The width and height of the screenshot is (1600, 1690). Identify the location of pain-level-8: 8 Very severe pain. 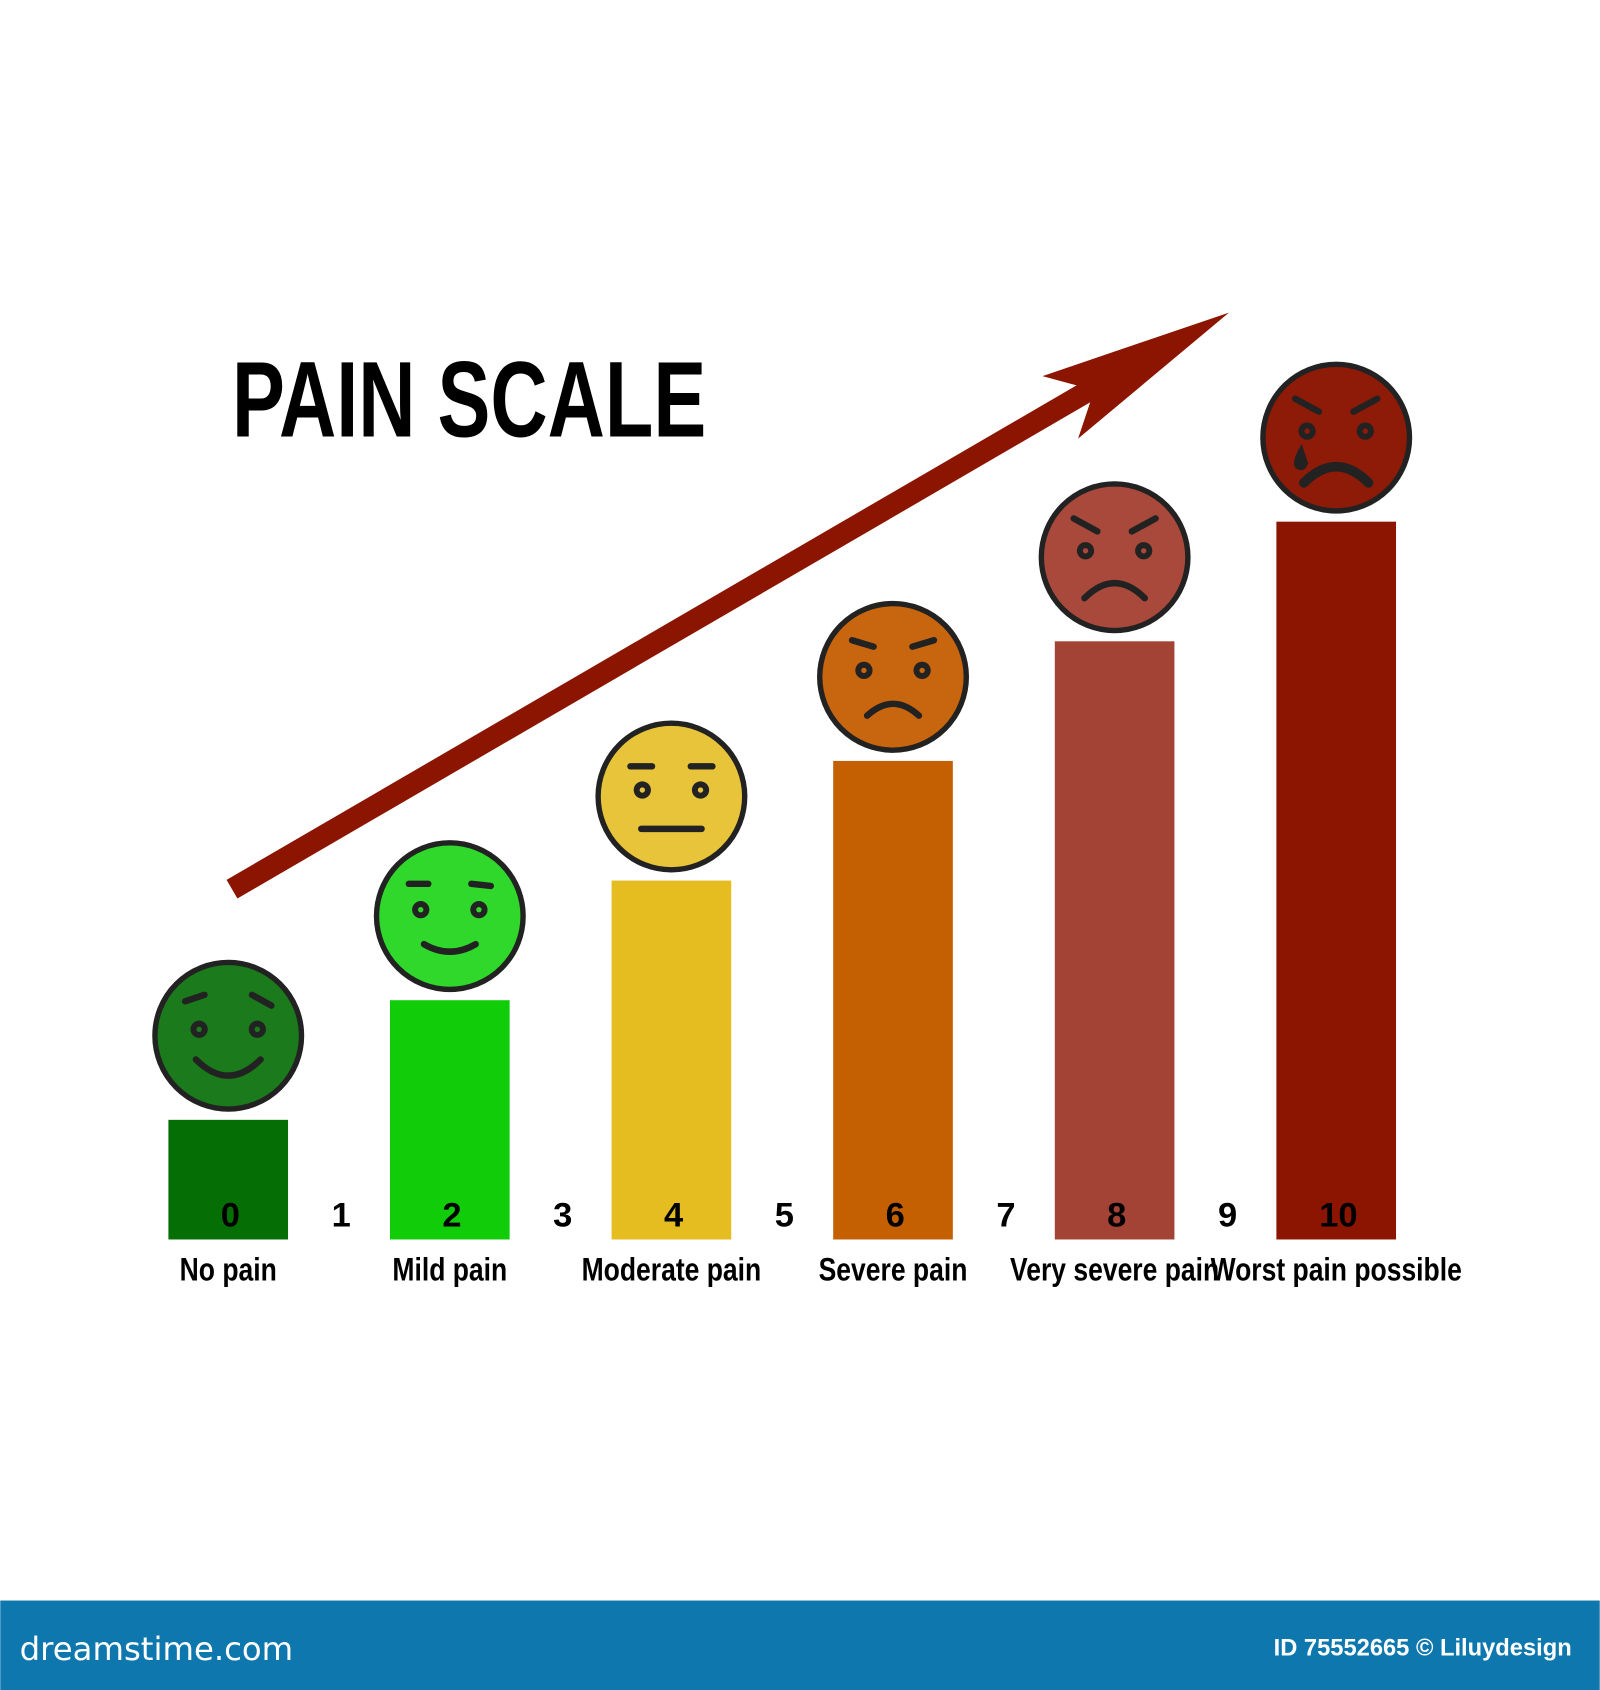
(1114, 884).